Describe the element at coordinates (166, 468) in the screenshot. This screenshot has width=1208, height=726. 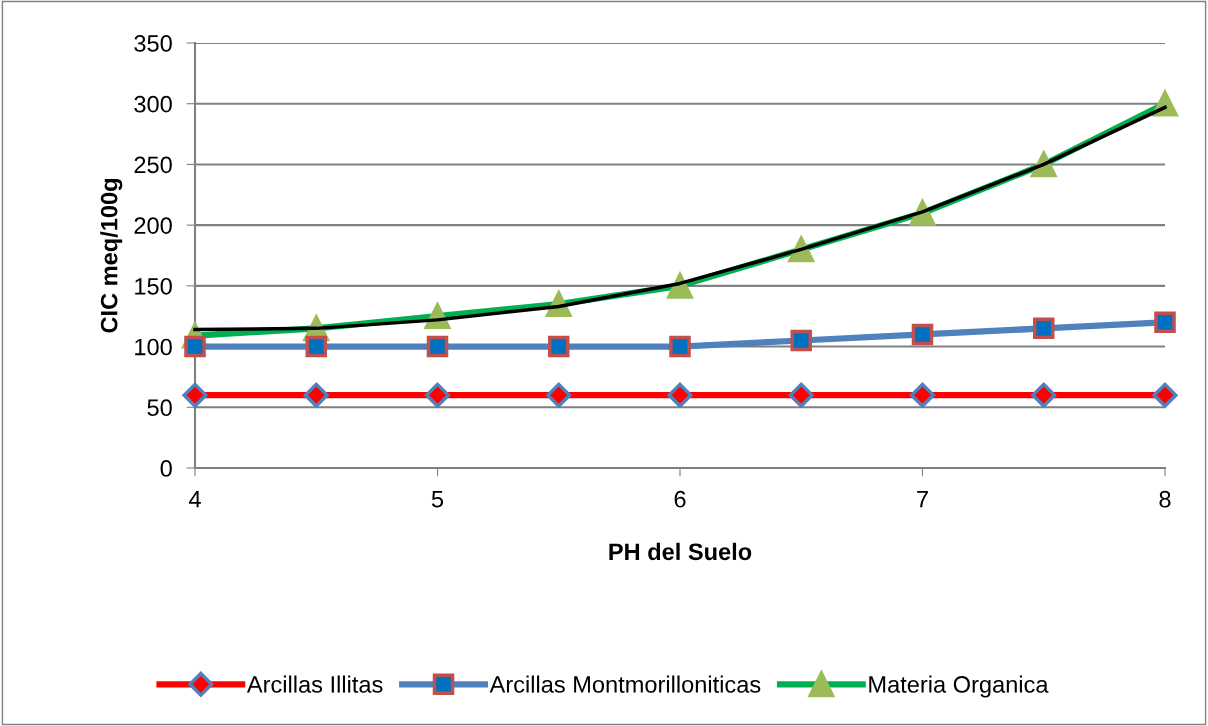
I see `y-tick-label: 0` at that location.